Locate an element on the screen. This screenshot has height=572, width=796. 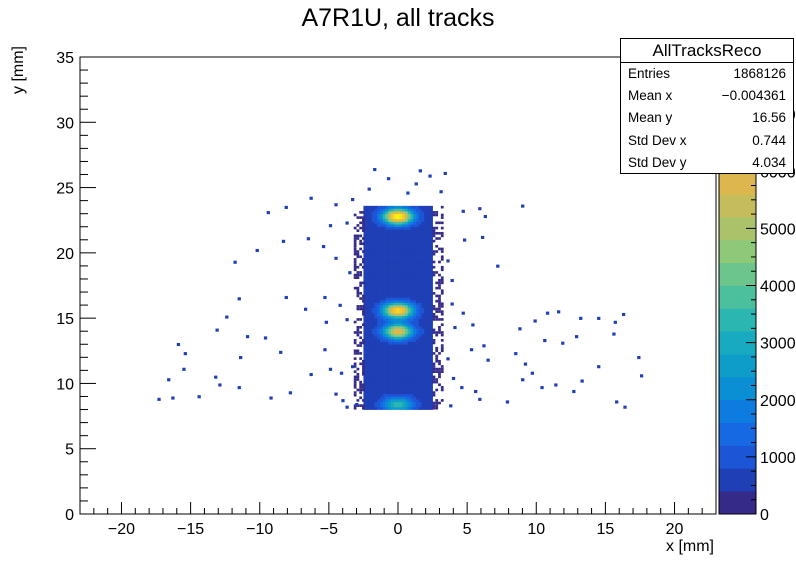
x-tick-label: 0 is located at coordinates (398, 529).